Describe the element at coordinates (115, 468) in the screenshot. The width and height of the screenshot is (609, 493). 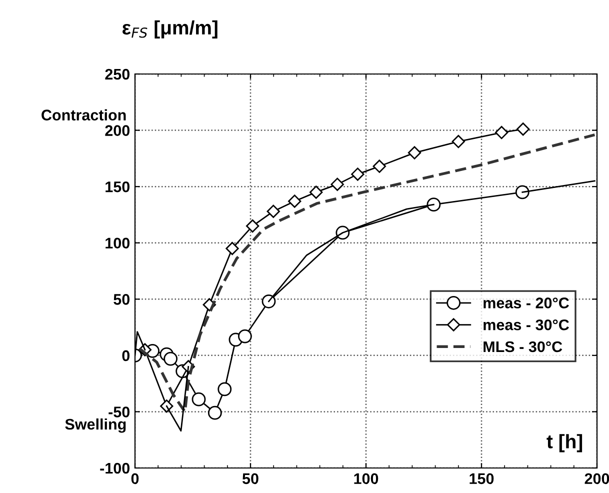
I see `y-tick-label: -100` at that location.